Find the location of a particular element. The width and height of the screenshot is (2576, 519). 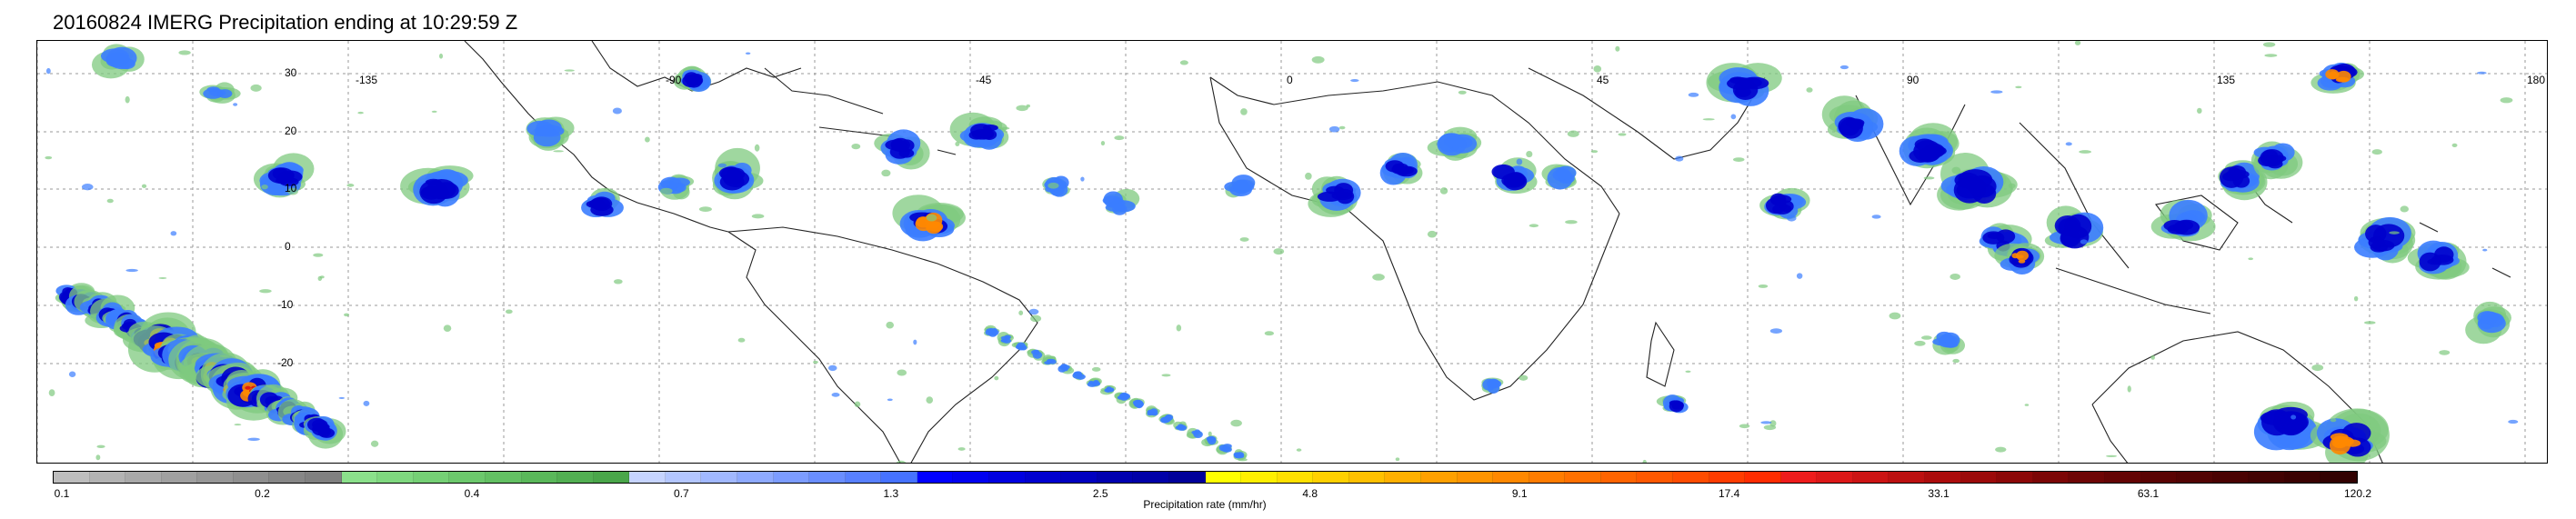

longitude-label: 180 is located at coordinates (2537, 80).